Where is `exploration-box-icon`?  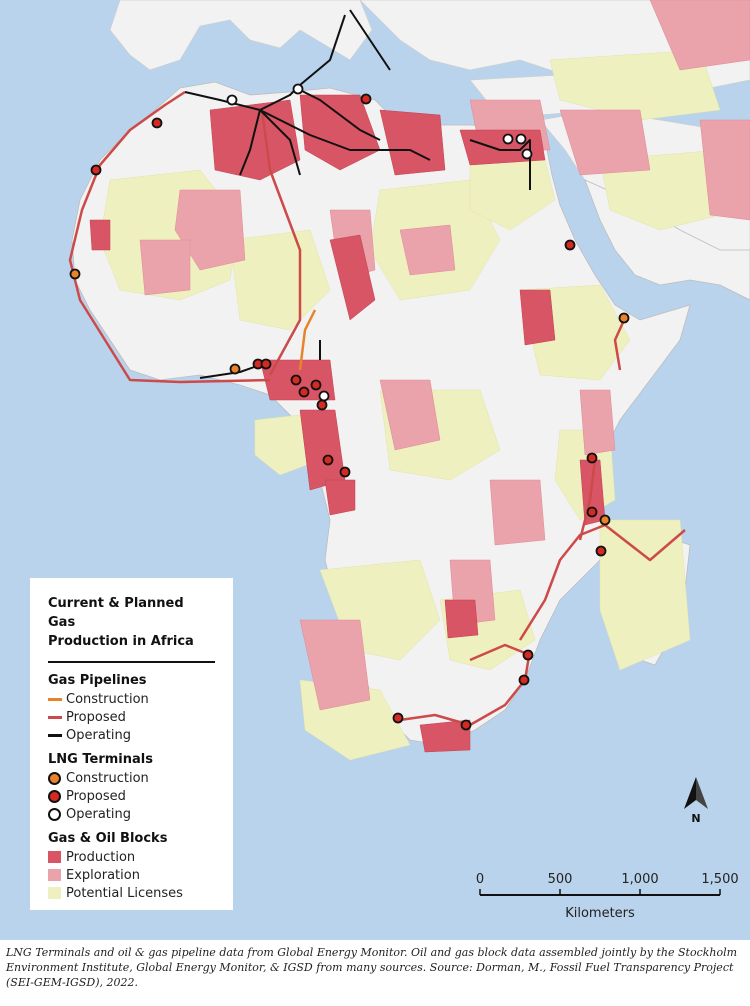
exploration-box-icon is located at coordinates (54, 875).